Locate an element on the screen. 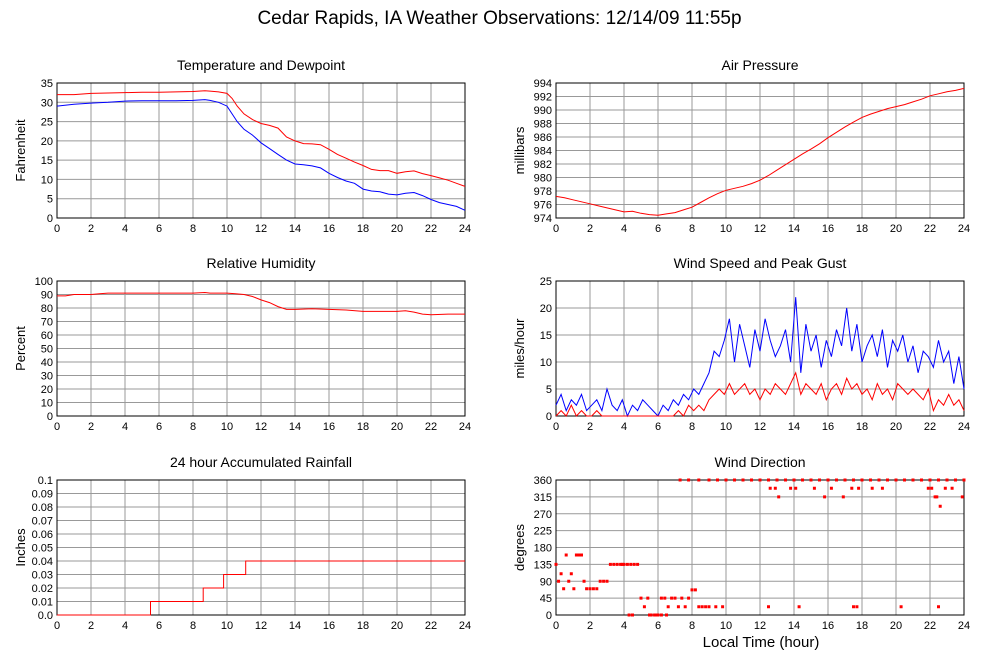 The image size is (999, 659). y-tick-label: 45 is located at coordinates (546, 599).